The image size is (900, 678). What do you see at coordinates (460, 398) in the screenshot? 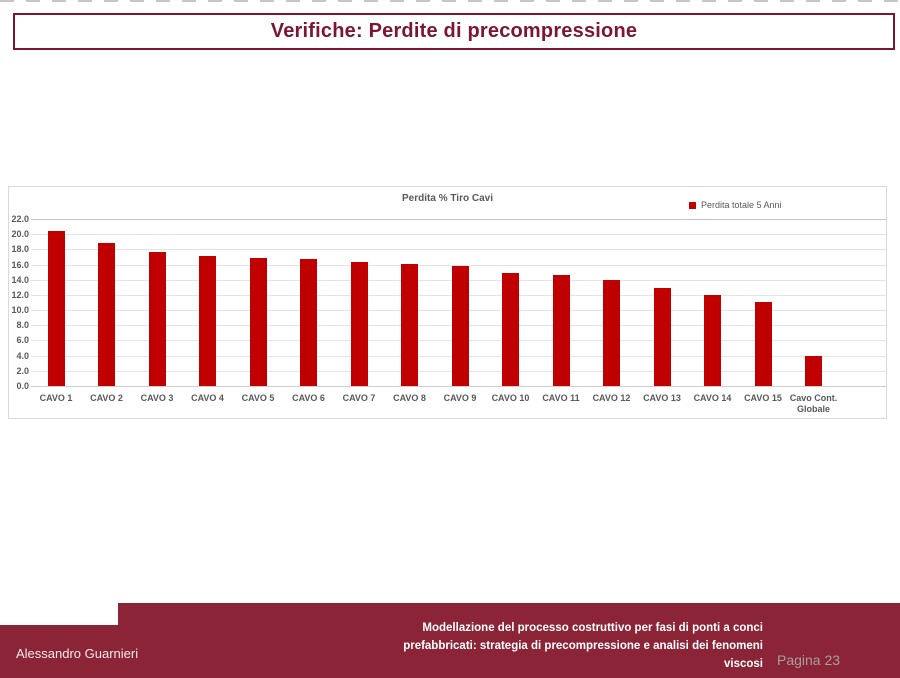
I see `x-axis-category-label: CAVO 9` at bounding box center [460, 398].